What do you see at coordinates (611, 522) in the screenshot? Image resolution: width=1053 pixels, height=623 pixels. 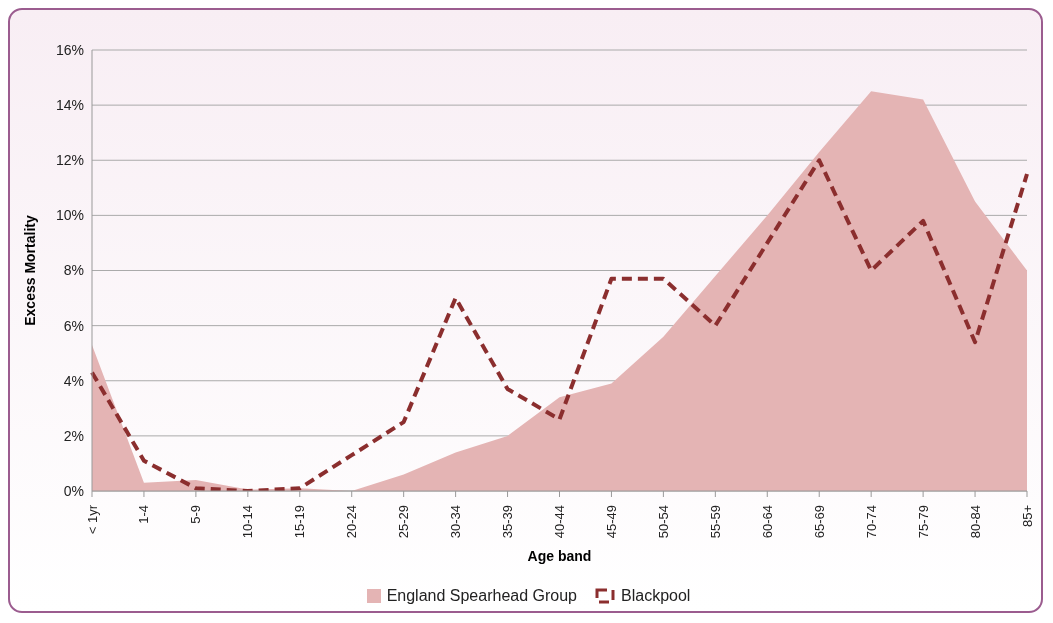 I see `x-tick-label: 45-49` at bounding box center [611, 522].